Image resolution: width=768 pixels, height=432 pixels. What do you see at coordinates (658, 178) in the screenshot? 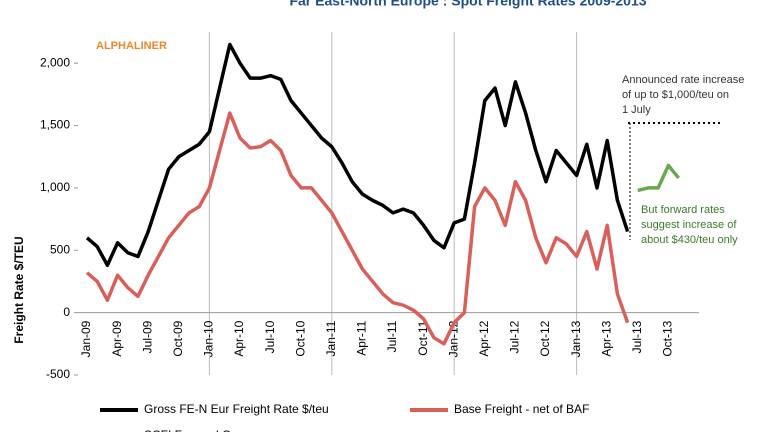
I see `series-line` at bounding box center [658, 178].